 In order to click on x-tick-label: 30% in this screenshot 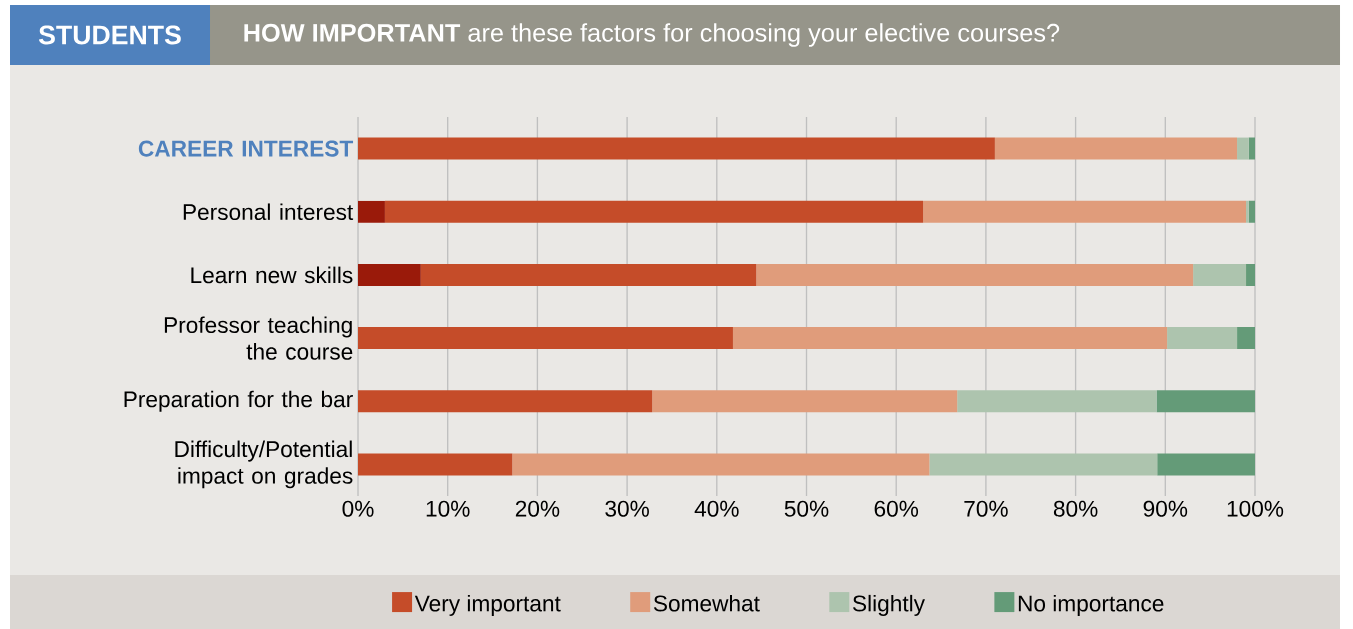, I will do `click(627, 508)`.